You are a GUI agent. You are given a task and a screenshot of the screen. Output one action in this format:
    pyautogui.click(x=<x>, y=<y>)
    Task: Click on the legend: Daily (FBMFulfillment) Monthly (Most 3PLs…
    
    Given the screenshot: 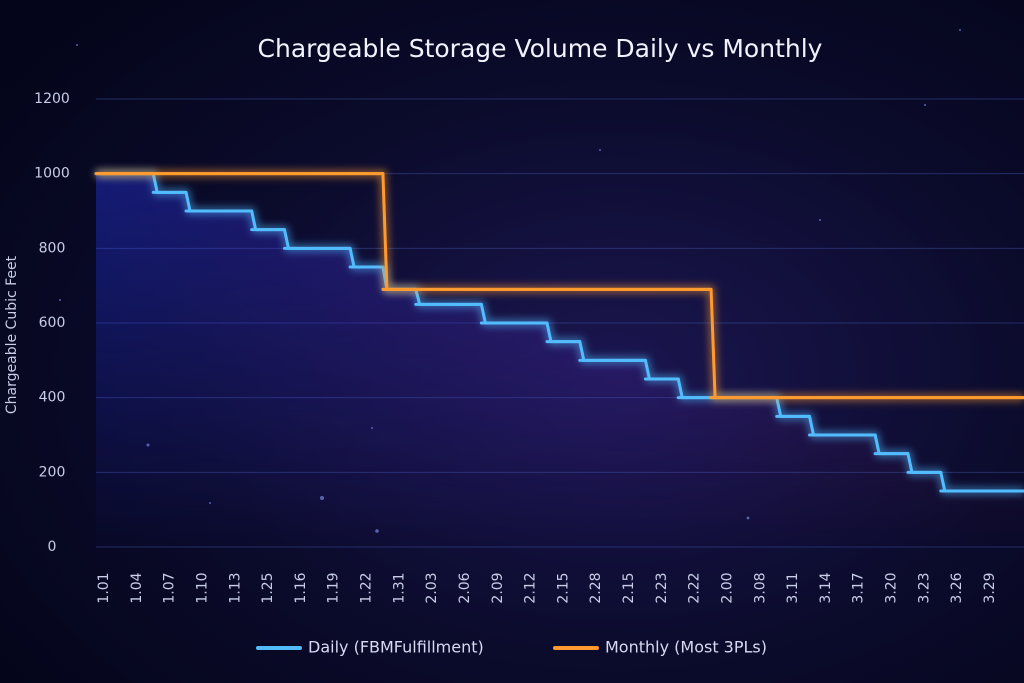 What is the action you would take?
    pyautogui.click(x=511, y=647)
    